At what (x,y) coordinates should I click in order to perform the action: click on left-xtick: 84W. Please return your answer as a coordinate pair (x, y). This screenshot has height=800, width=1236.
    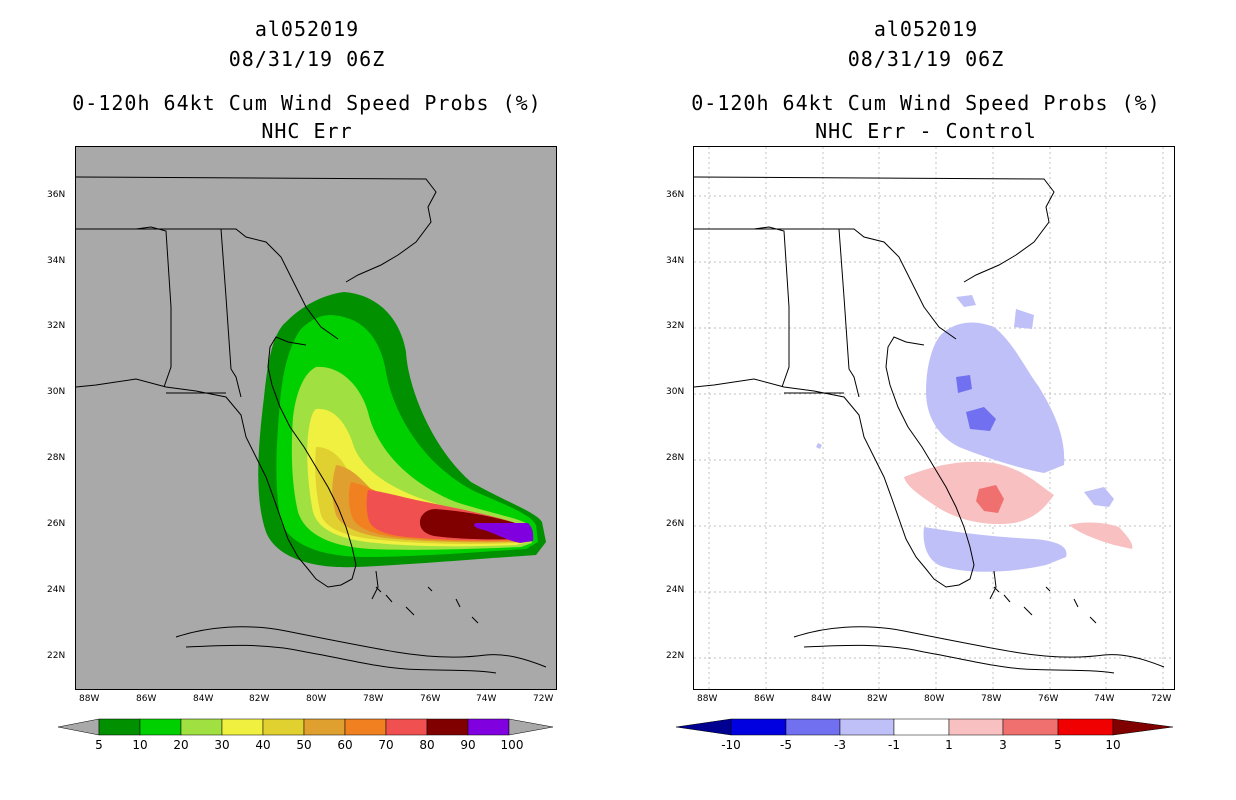
    Looking at the image, I should click on (203, 699).